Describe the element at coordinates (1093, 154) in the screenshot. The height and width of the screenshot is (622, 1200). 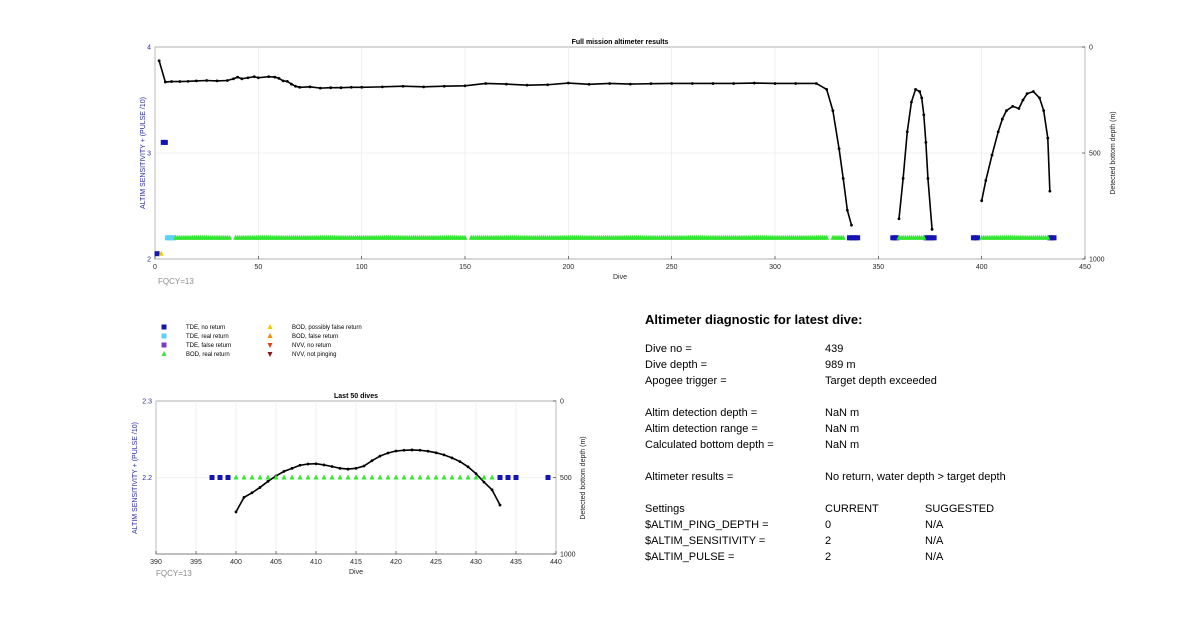
I see `chart1-y2-ticks: 0 500 1000` at that location.